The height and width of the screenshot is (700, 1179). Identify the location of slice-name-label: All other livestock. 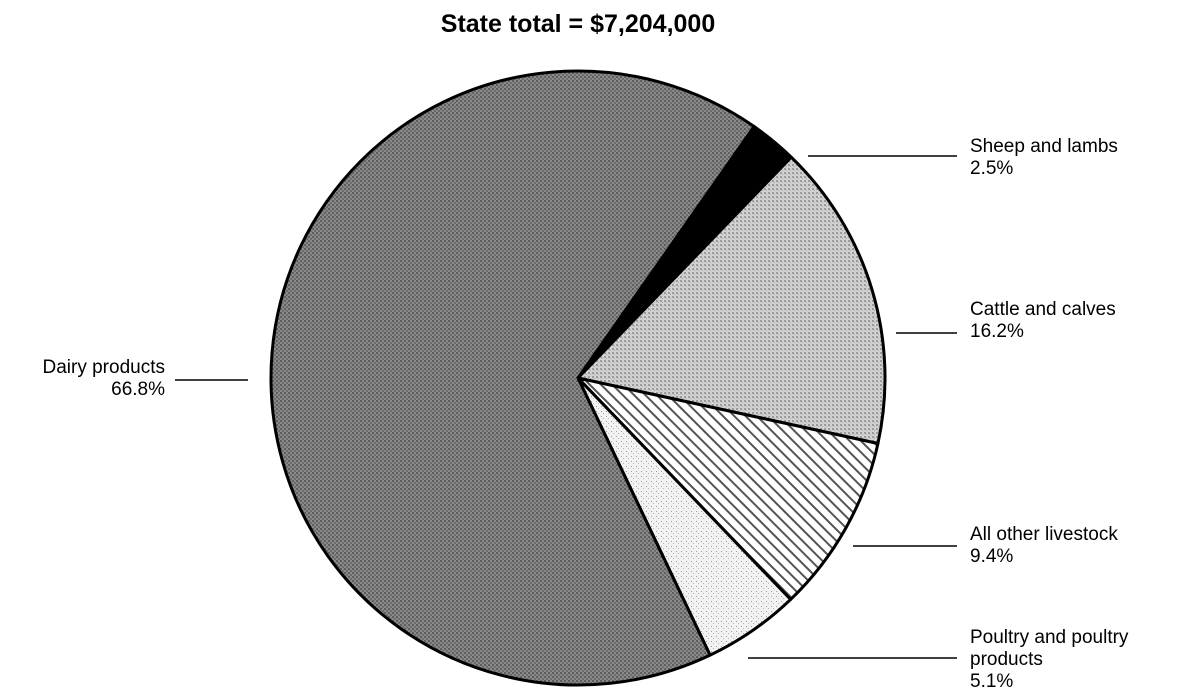
(1044, 534).